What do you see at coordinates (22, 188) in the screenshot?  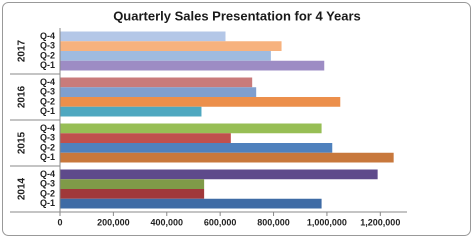 I see `group-label: 2014` at bounding box center [22, 188].